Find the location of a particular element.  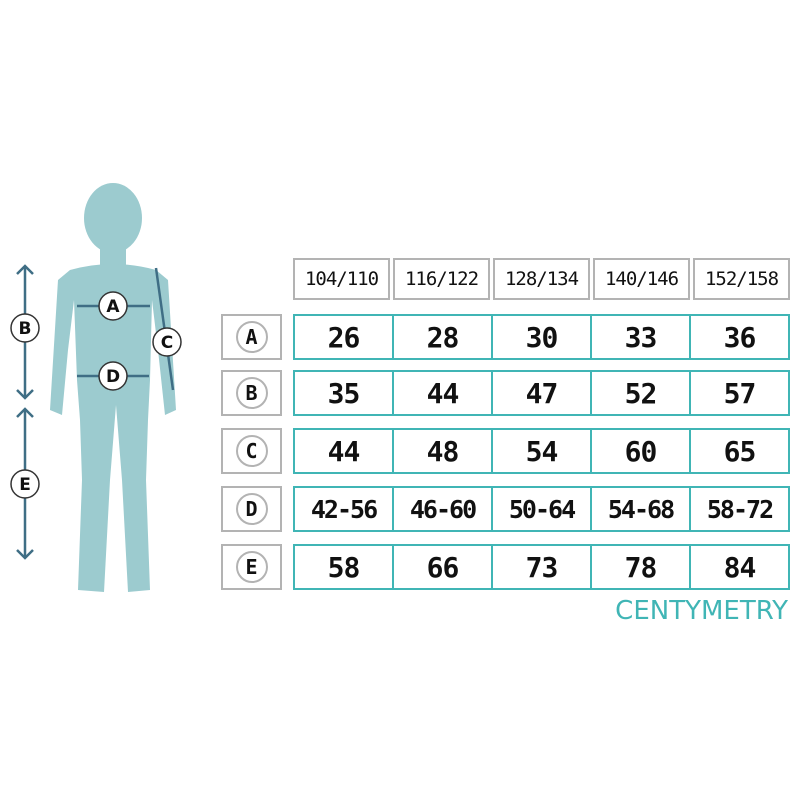

marker-c: C is located at coordinates (167, 342).